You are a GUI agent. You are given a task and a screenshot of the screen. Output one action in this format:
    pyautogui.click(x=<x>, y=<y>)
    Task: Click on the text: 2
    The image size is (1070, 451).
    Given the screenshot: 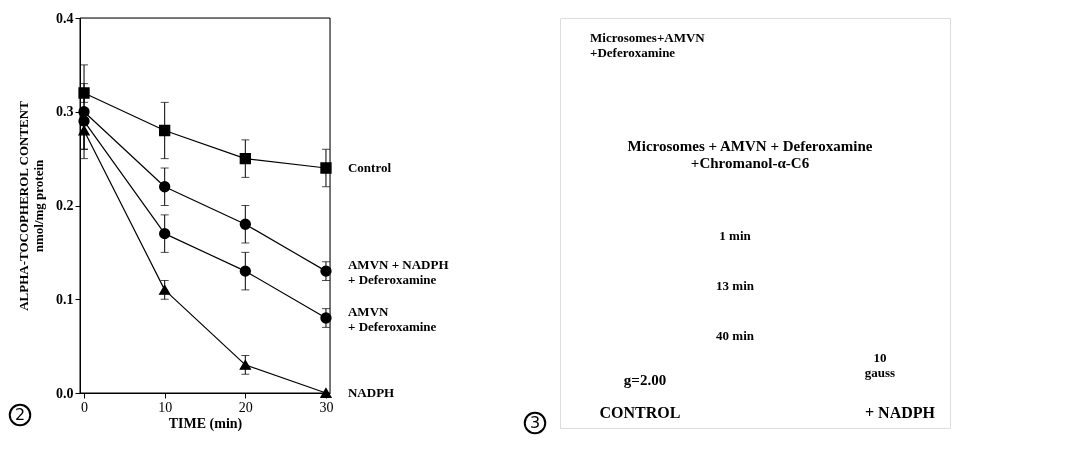 What is the action you would take?
    pyautogui.click(x=20, y=414)
    